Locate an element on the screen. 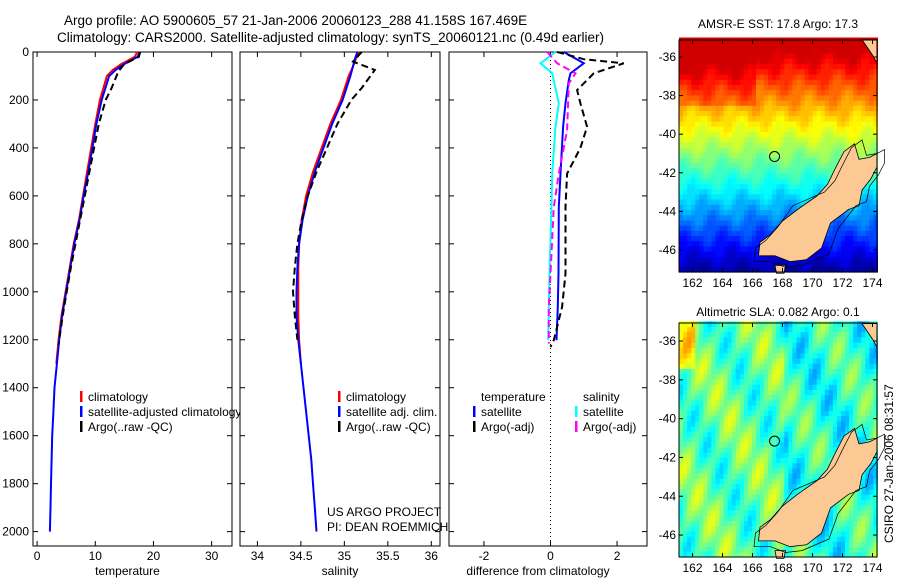 The width and height of the screenshot is (900, 585). legend-entry: Argo(..raw -QC) is located at coordinates (130, 427).